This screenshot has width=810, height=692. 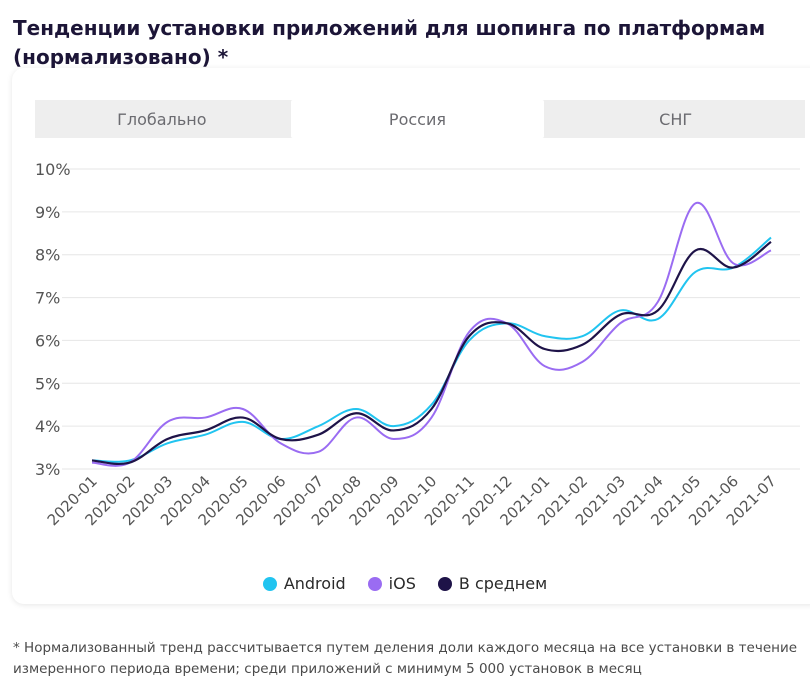 I want to click on y-tick-label: 8%, so click(x=47, y=255).